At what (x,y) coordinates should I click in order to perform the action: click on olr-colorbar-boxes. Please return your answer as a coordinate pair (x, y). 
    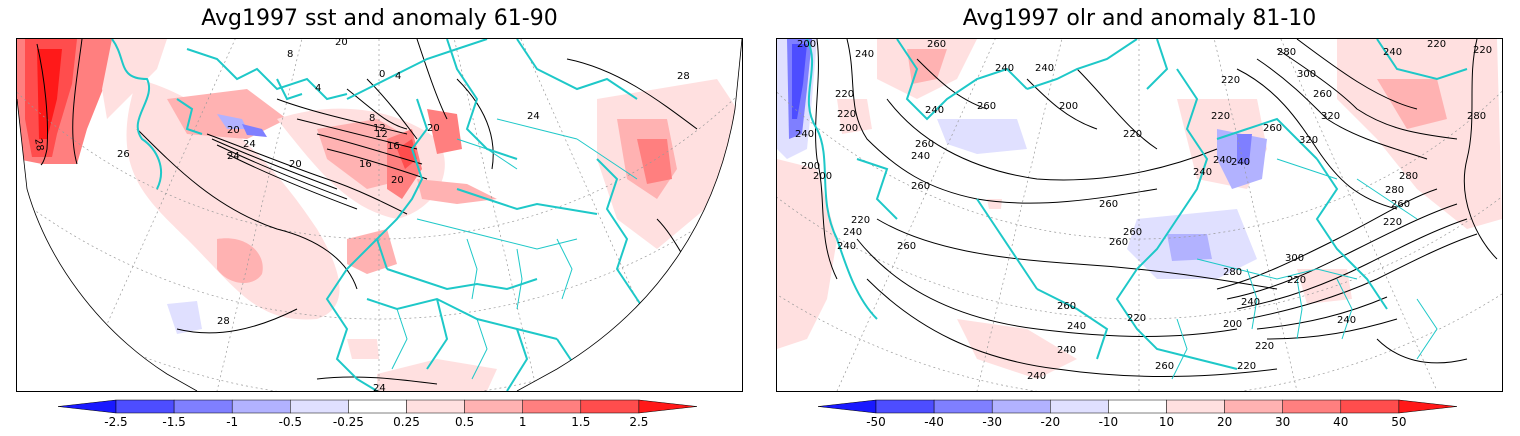
    Looking at the image, I should click on (1137, 406).